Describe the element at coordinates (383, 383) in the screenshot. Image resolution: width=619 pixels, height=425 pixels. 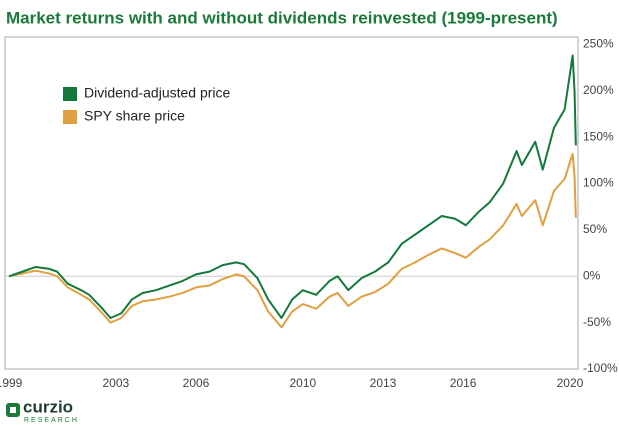
I see `x-tick-label: 2013` at that location.